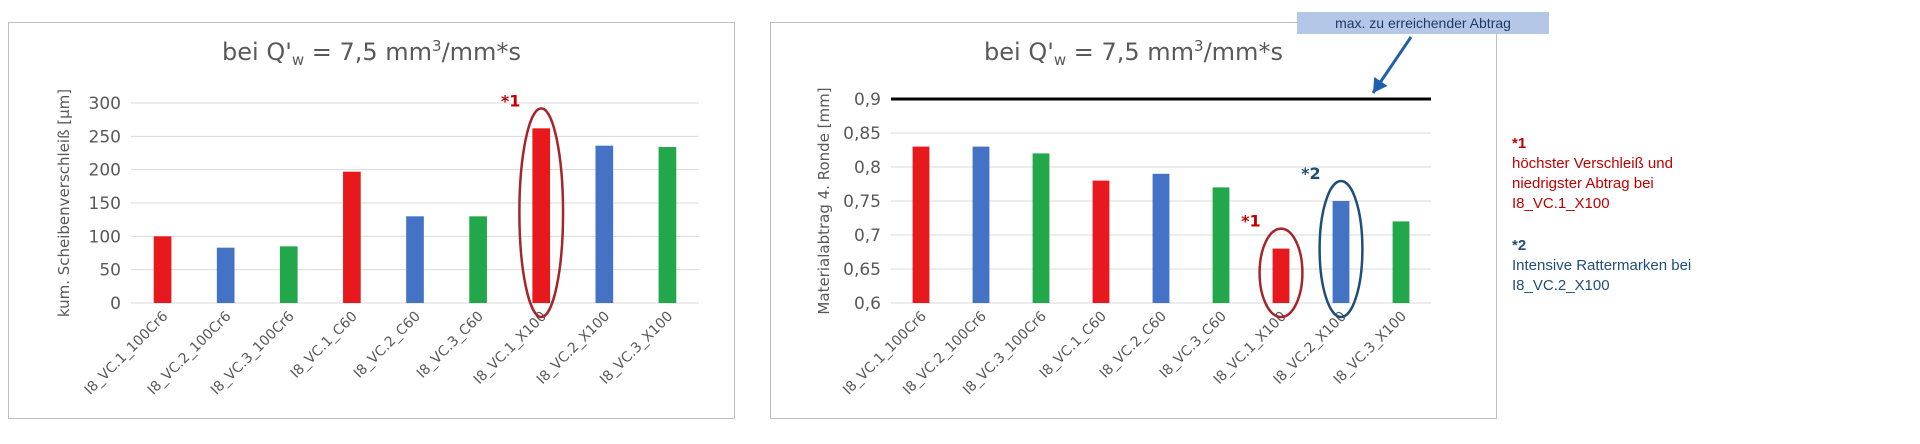 Image resolution: width=1920 pixels, height=444 pixels. I want to click on note-line: I8_VC.1_X100, so click(1561, 203).